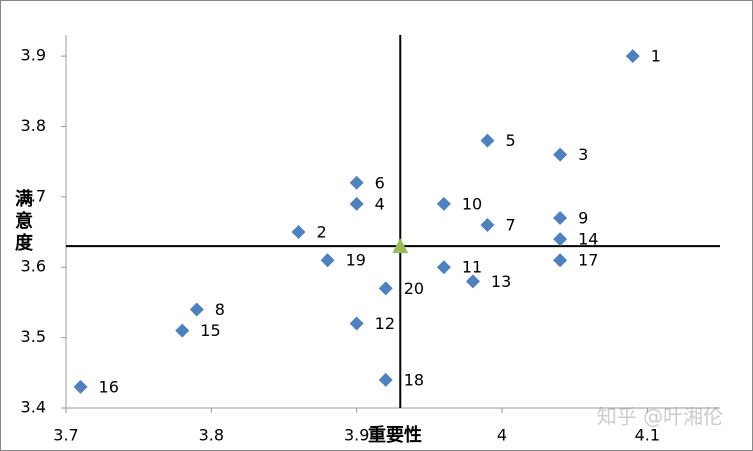 The height and width of the screenshot is (451, 753). What do you see at coordinates (65, 435) in the screenshot?
I see `x-tick-label: 3.7` at bounding box center [65, 435].